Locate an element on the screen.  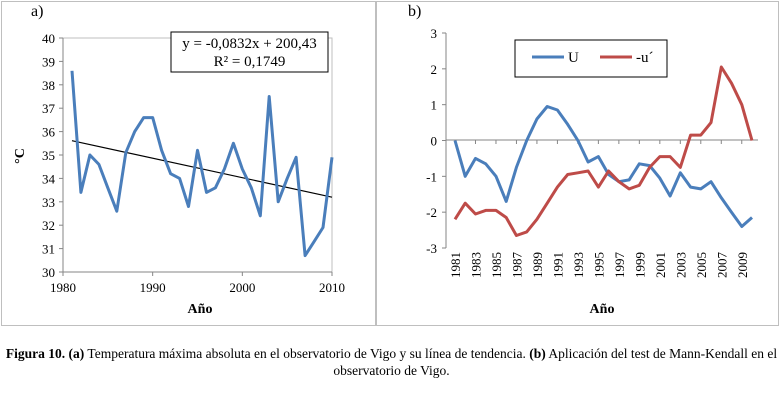
panel-a-y-tick-label: 34 is located at coordinates (49, 178).